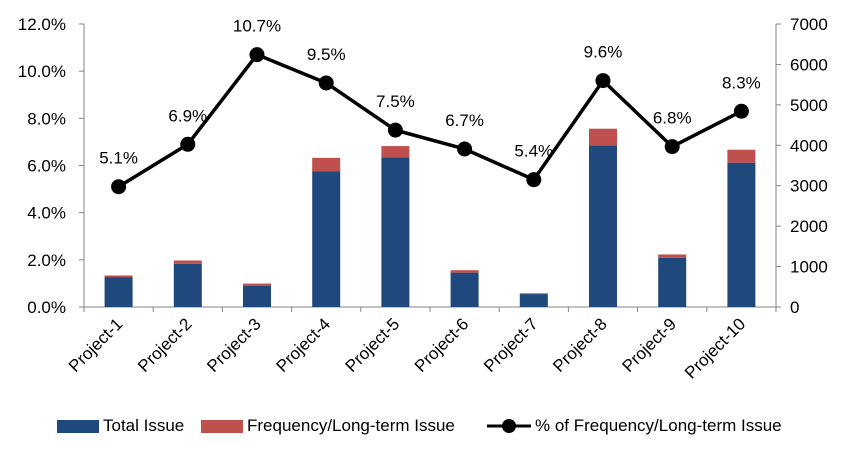 This screenshot has width=851, height=455. I want to click on percent-data-label: 10.7%, so click(257, 26).